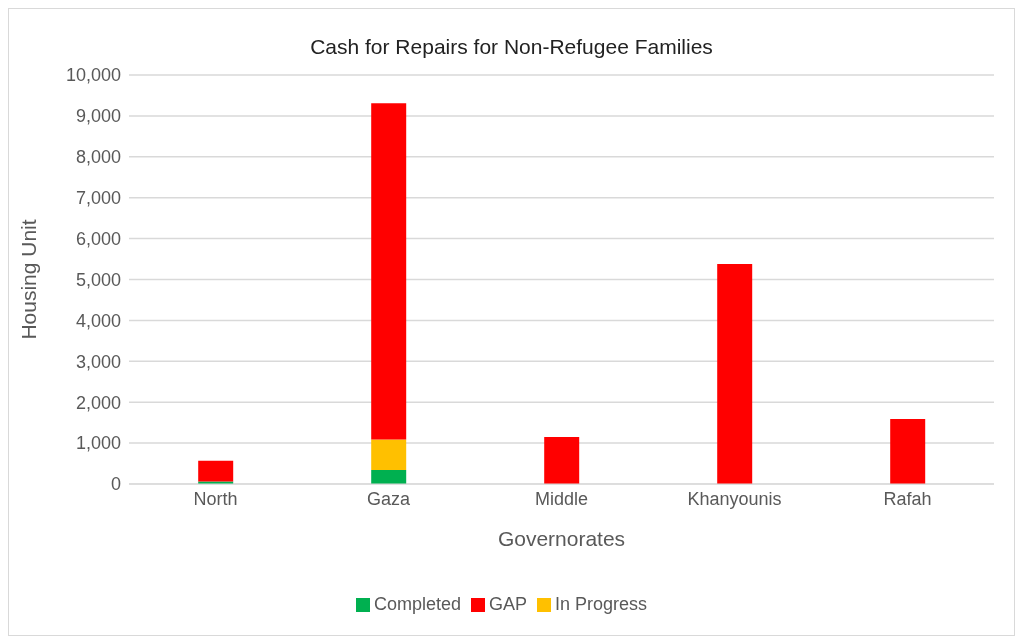 This screenshot has height=644, width=1023. I want to click on y-axis-title: Housing Unit, so click(29, 279).